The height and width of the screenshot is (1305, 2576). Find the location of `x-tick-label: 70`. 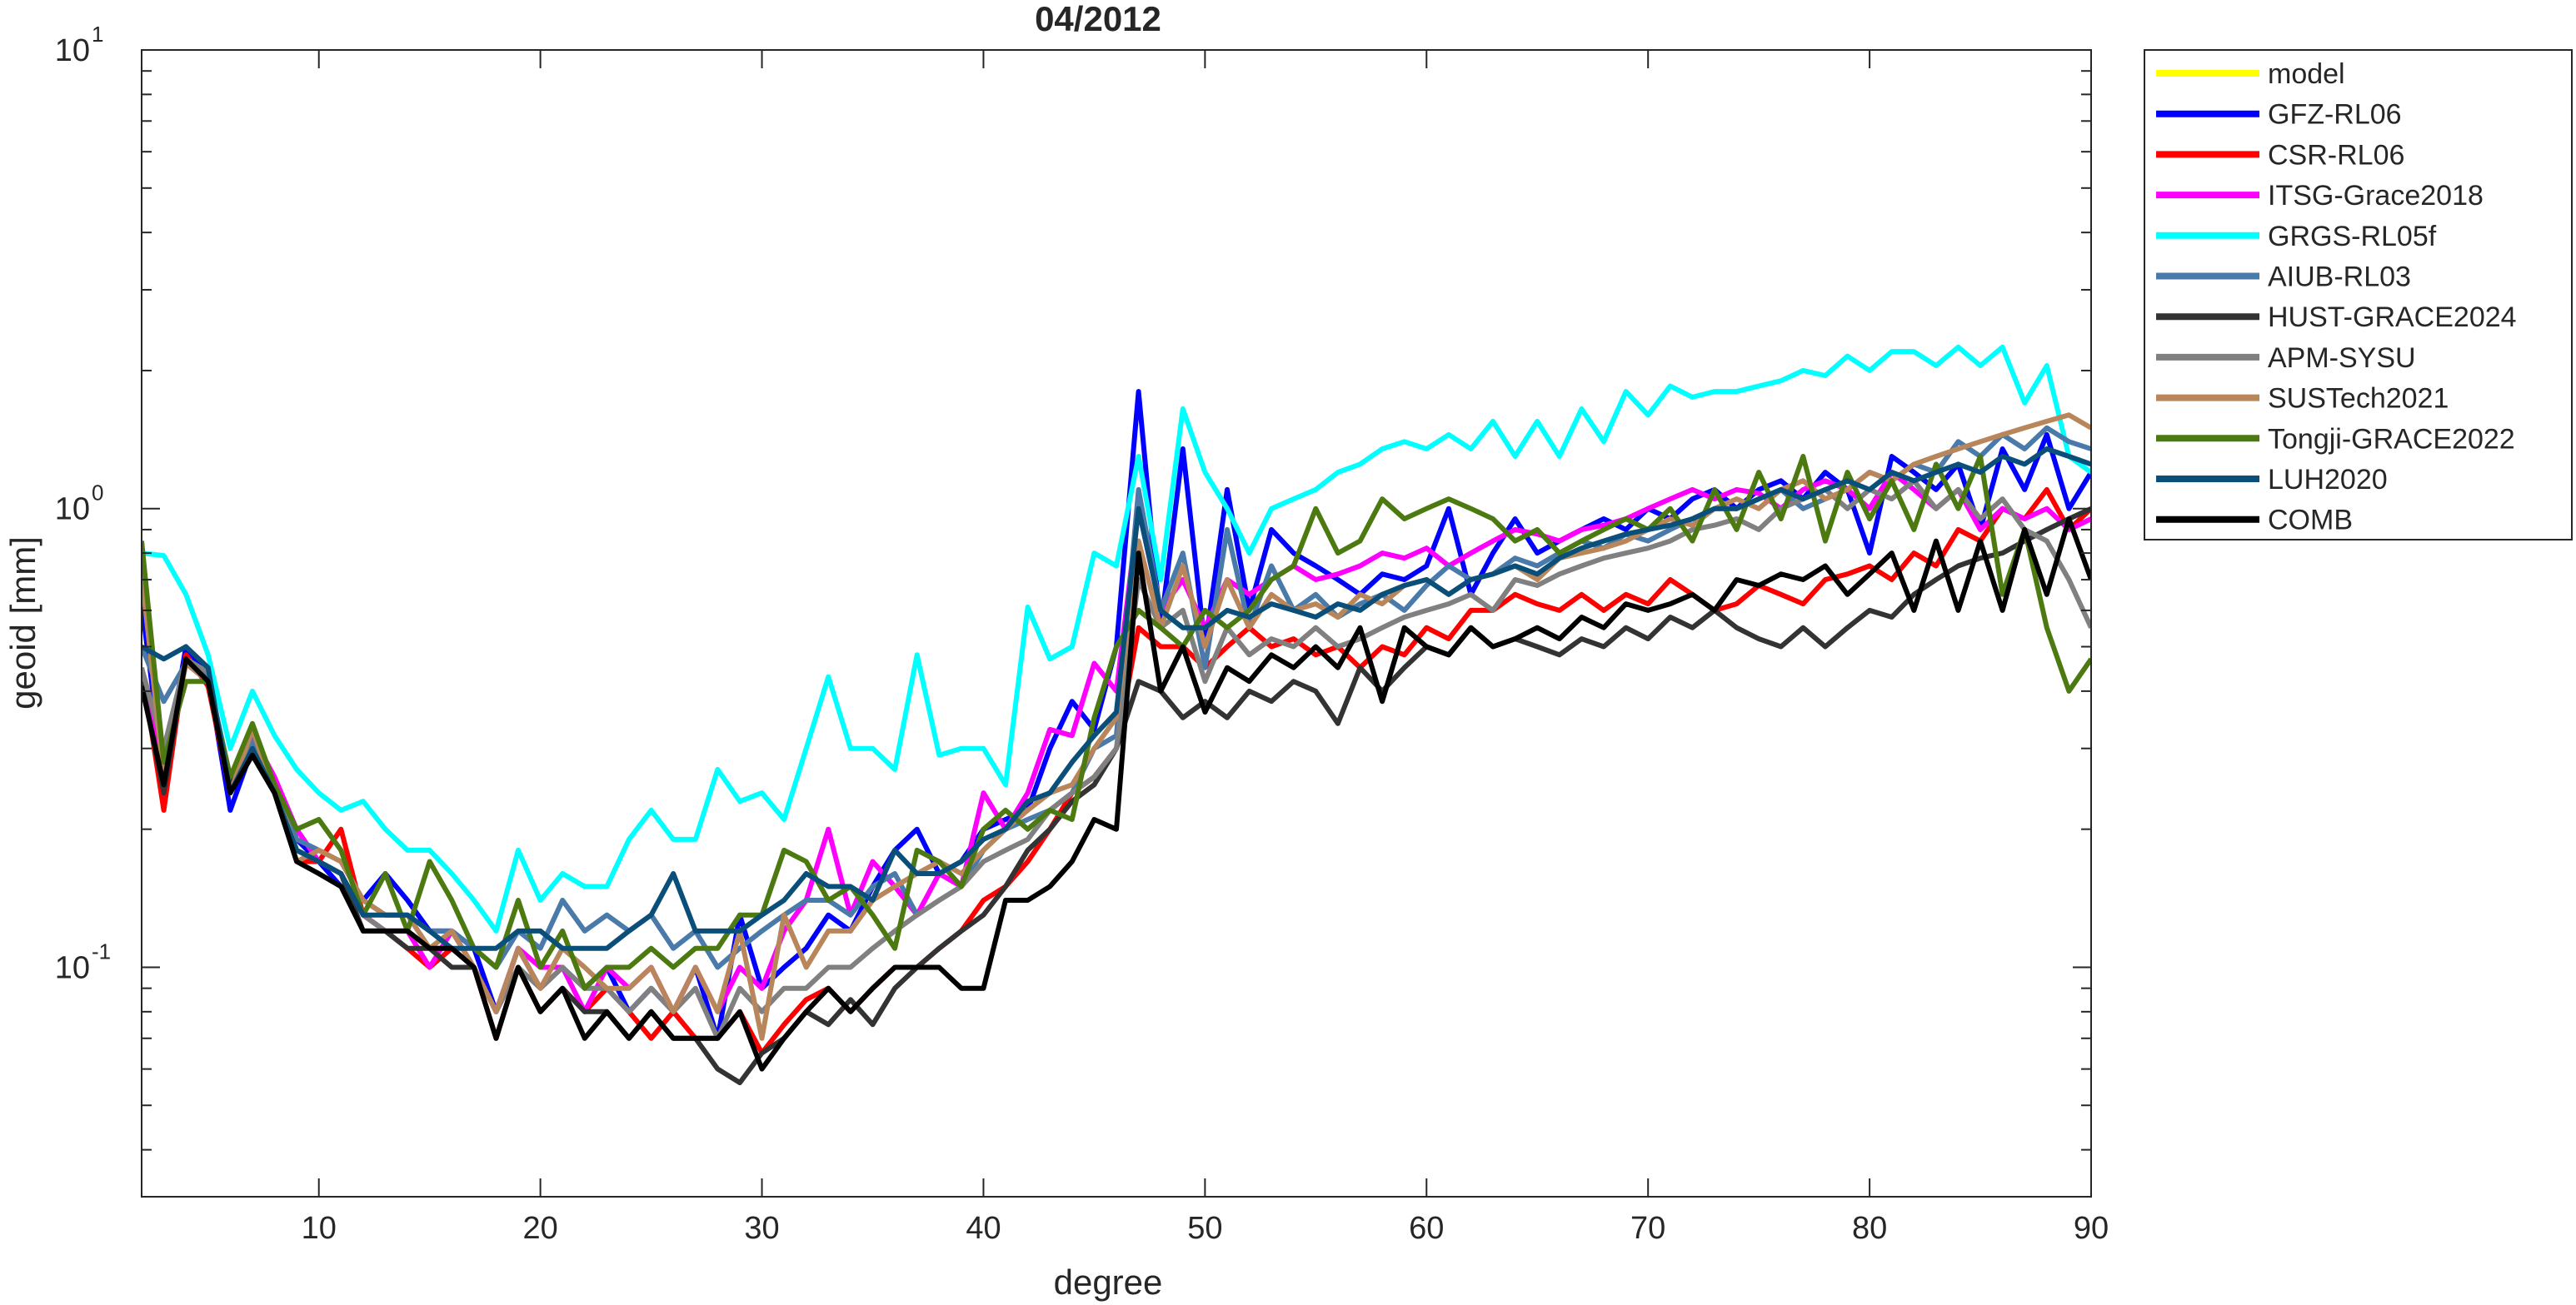

x-tick-label: 70 is located at coordinates (1647, 1228).